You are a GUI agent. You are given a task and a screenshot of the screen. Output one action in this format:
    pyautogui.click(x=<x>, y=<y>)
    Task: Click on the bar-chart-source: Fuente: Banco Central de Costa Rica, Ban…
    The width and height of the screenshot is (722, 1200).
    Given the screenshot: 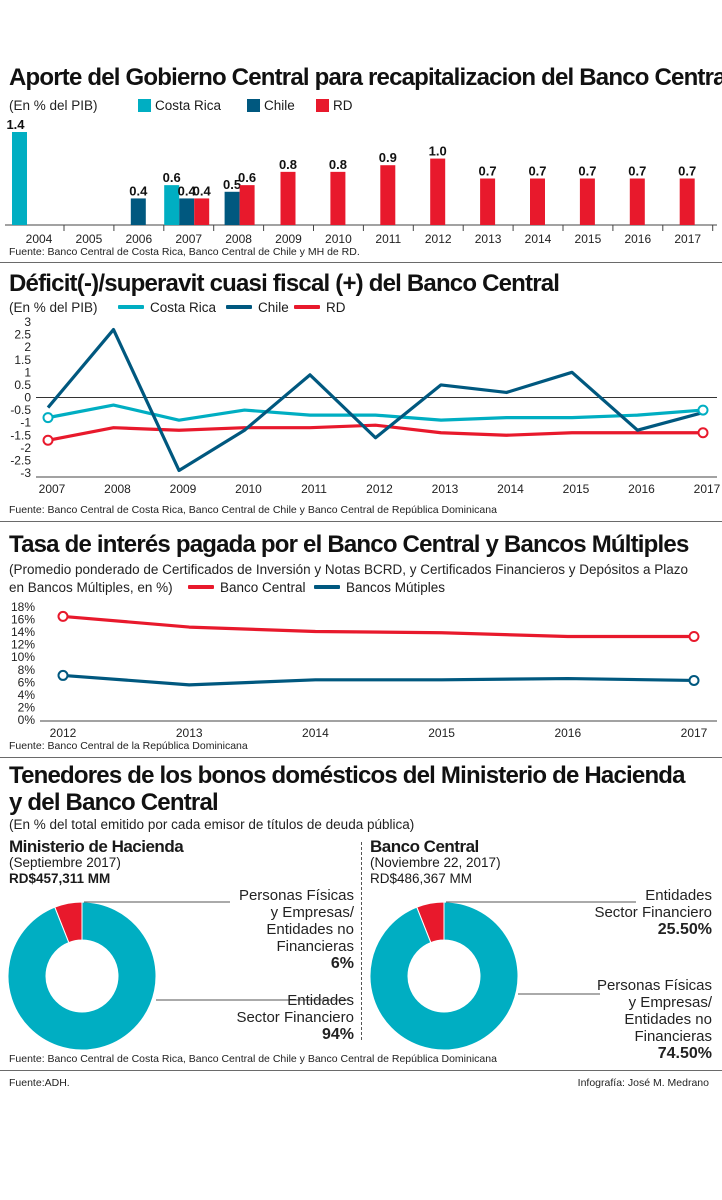 What is the action you would take?
    pyautogui.click(x=184, y=252)
    